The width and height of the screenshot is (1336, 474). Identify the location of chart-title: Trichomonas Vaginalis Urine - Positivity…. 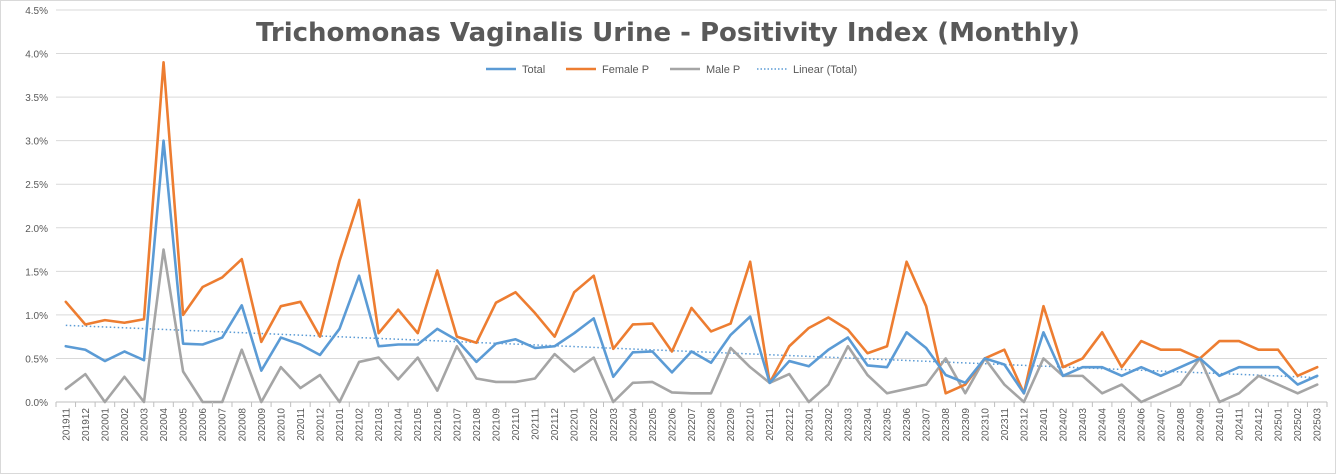
(668, 33).